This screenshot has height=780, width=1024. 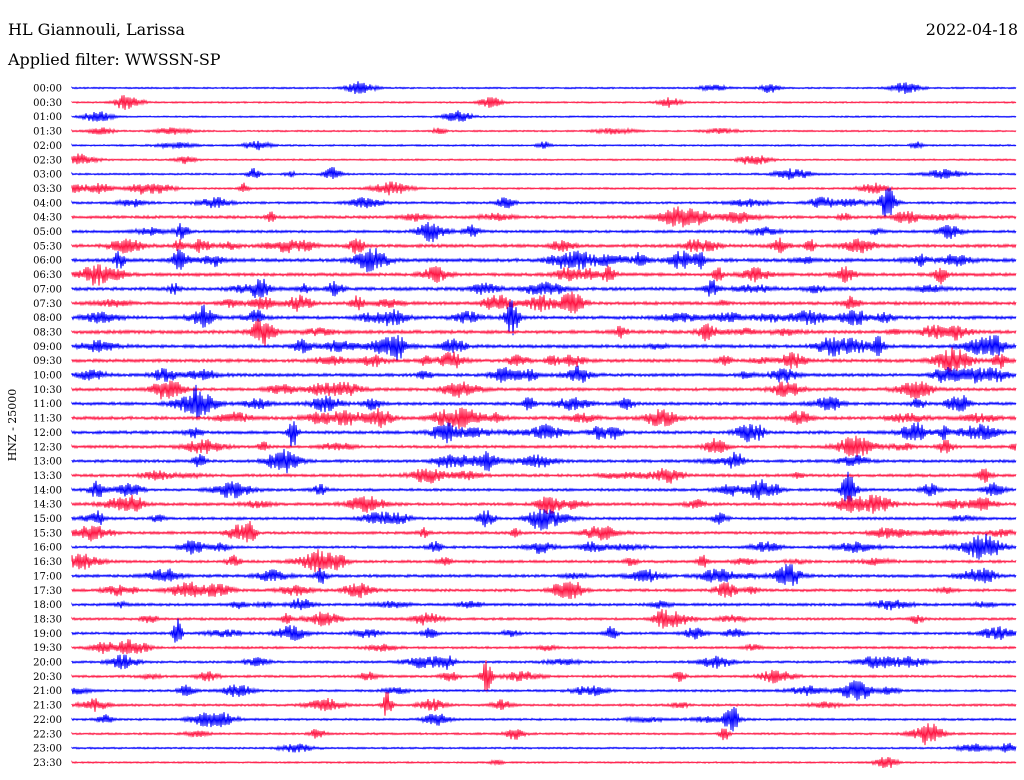 What do you see at coordinates (47, 132) in the screenshot?
I see `time-label: 01:30` at bounding box center [47, 132].